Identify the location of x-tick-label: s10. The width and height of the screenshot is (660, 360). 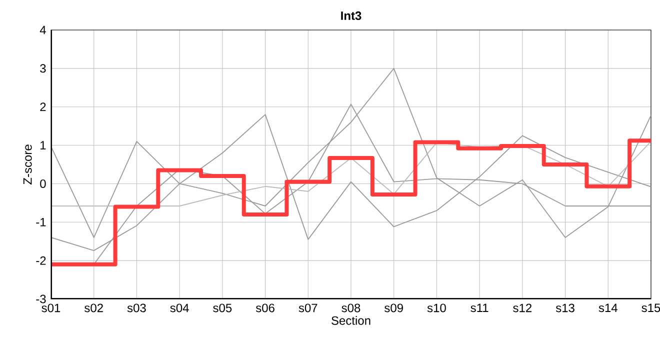
(436, 308).